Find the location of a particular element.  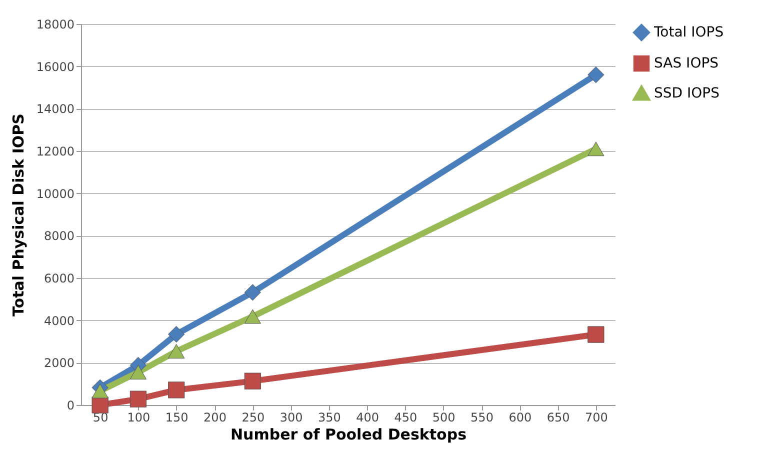

x-tick-label: 350 is located at coordinates (329, 417).